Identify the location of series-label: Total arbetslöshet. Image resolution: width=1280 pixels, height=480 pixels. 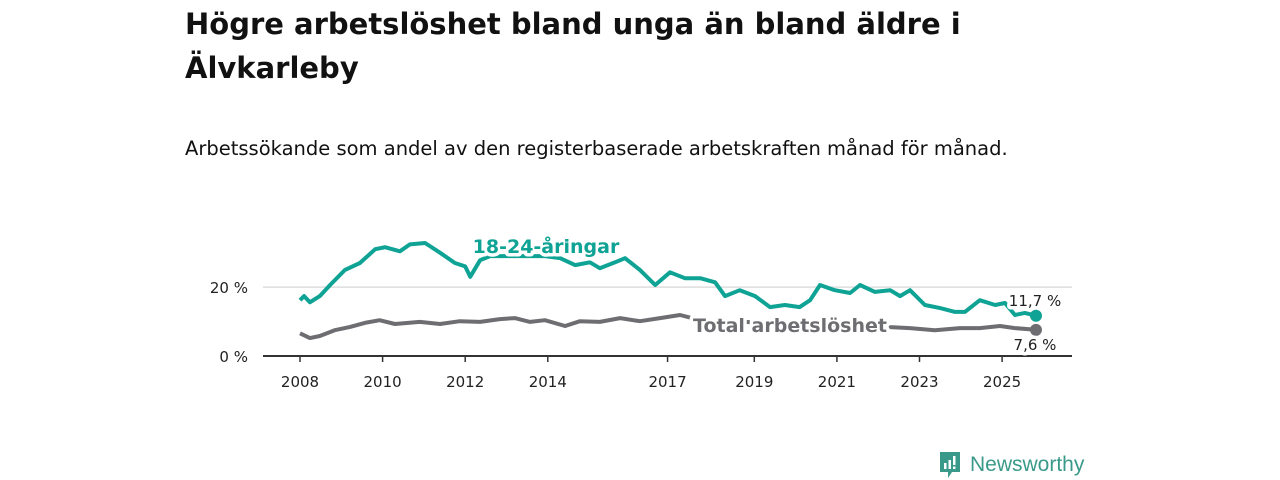
(790, 326).